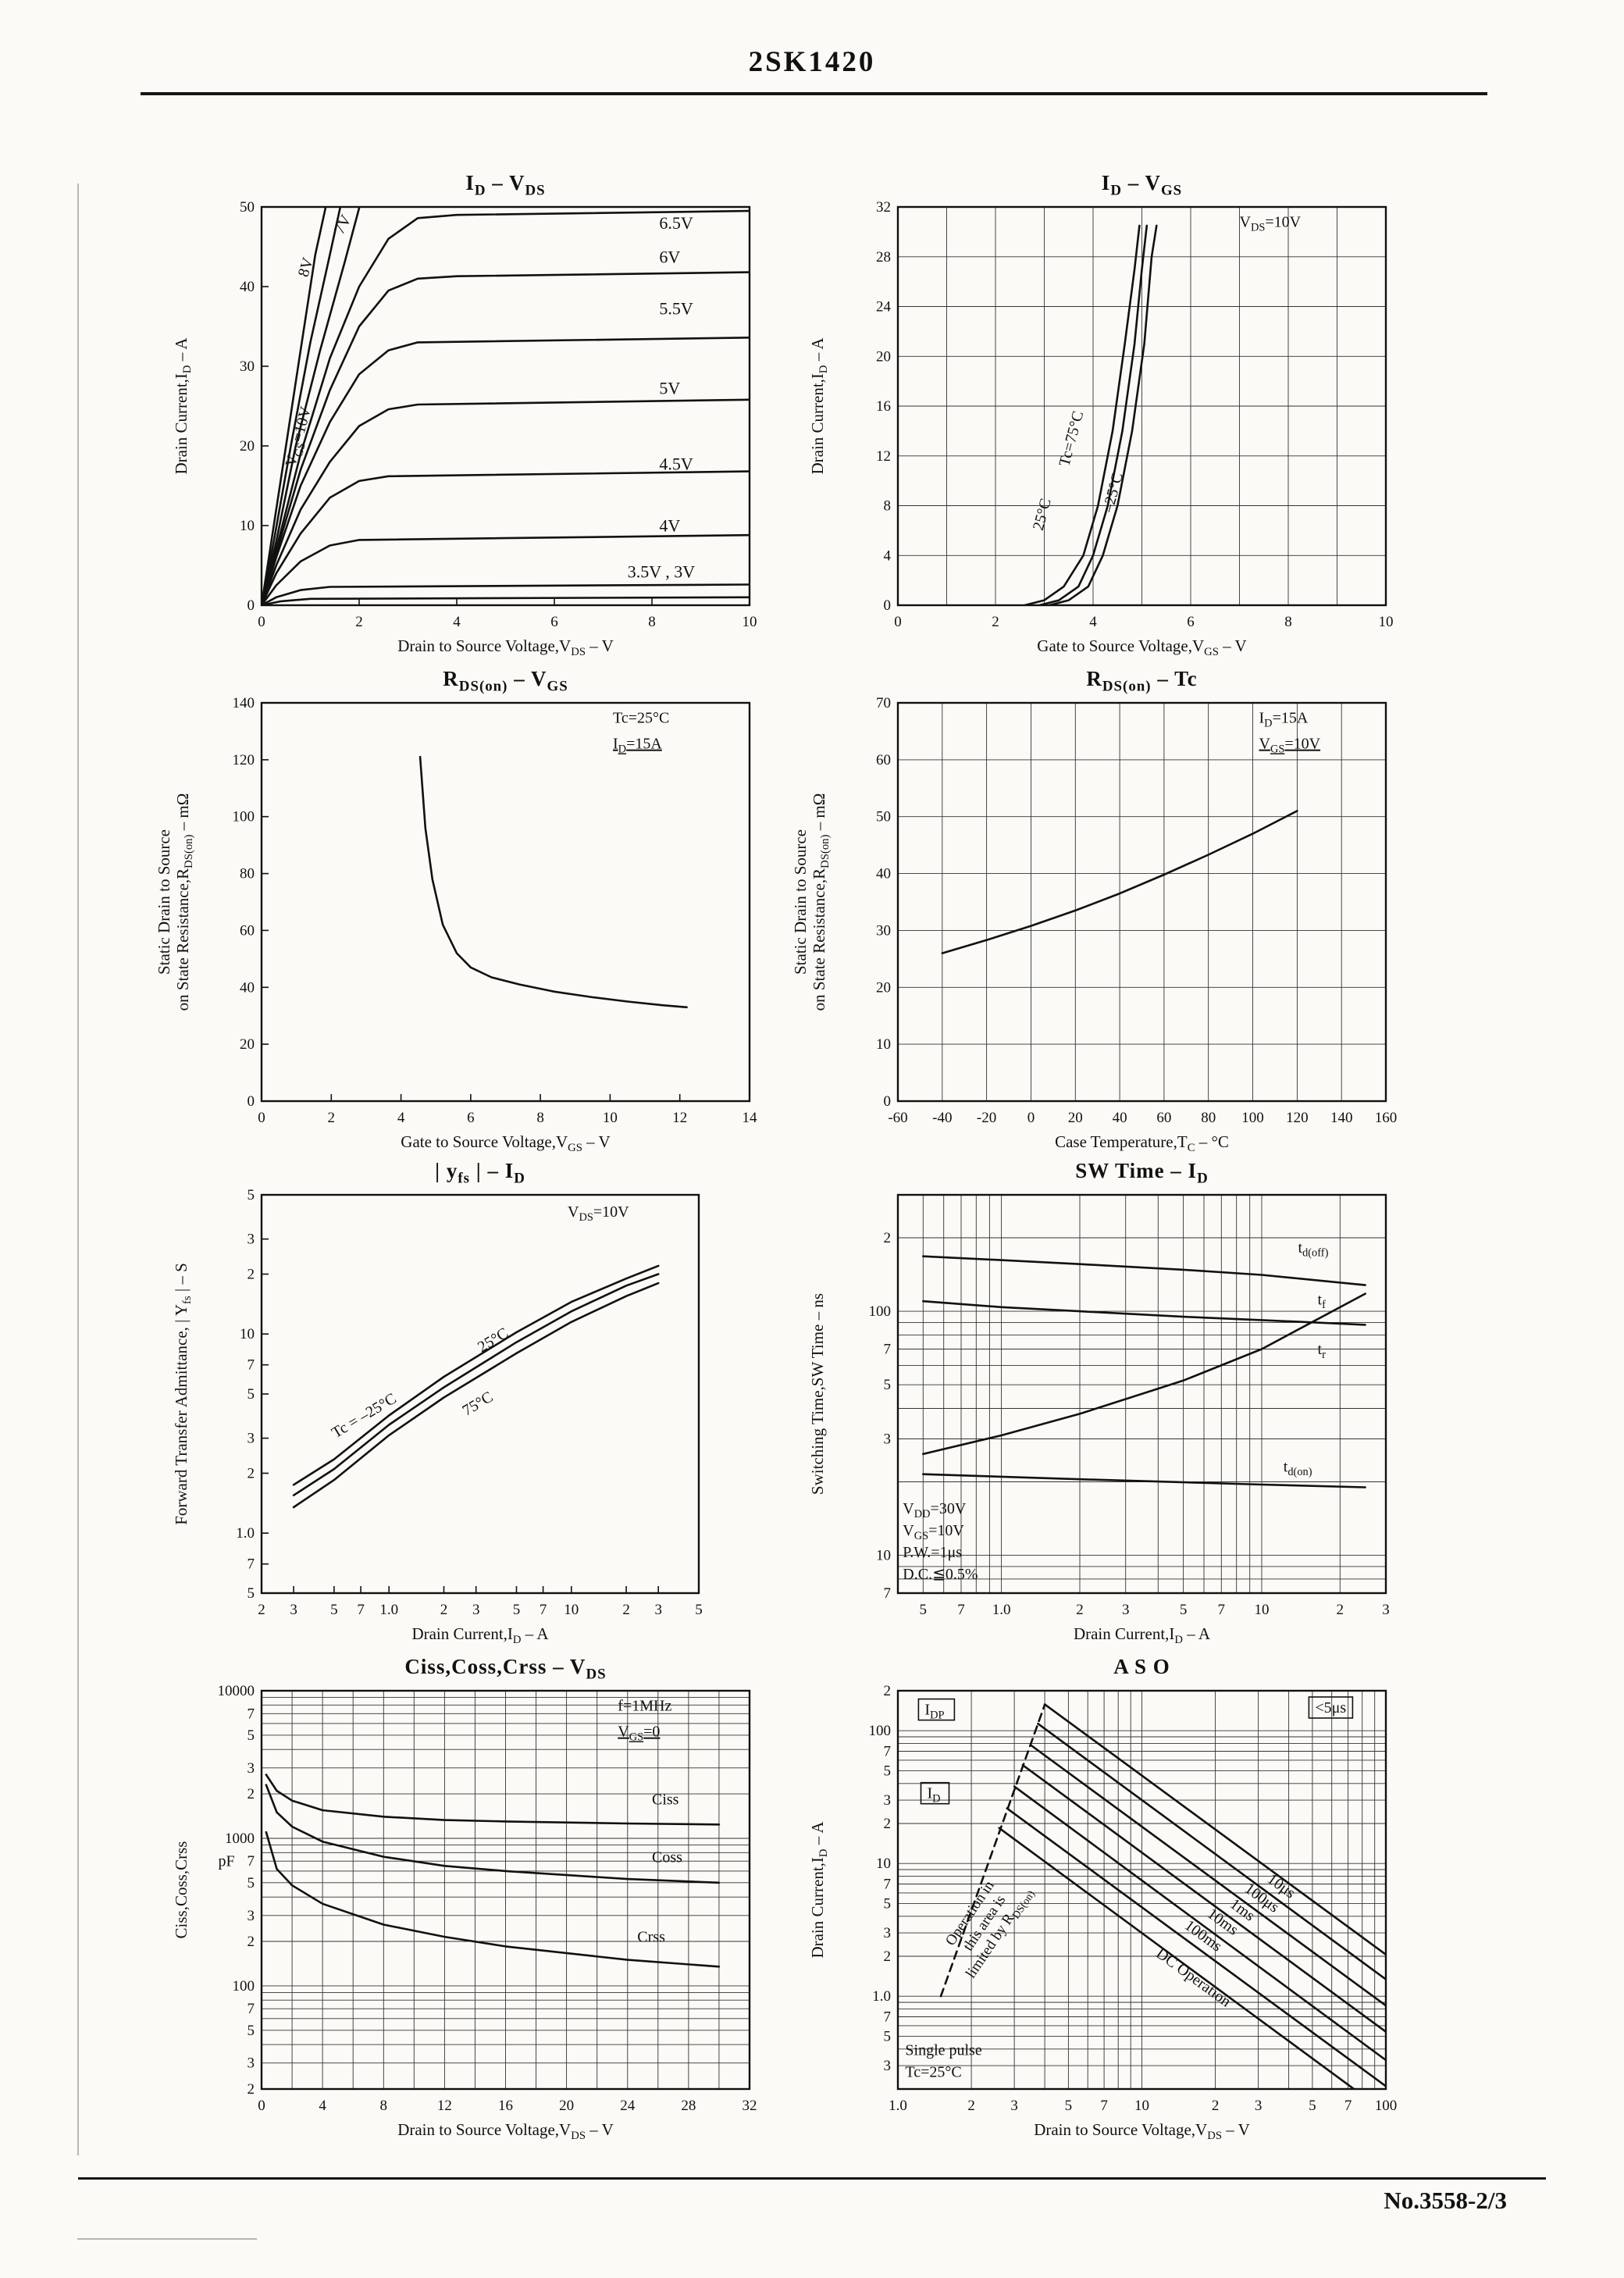 The width and height of the screenshot is (1624, 2278). Describe the element at coordinates (933, 2072) in the screenshot. I see `annotation: Tc=25°C` at that location.